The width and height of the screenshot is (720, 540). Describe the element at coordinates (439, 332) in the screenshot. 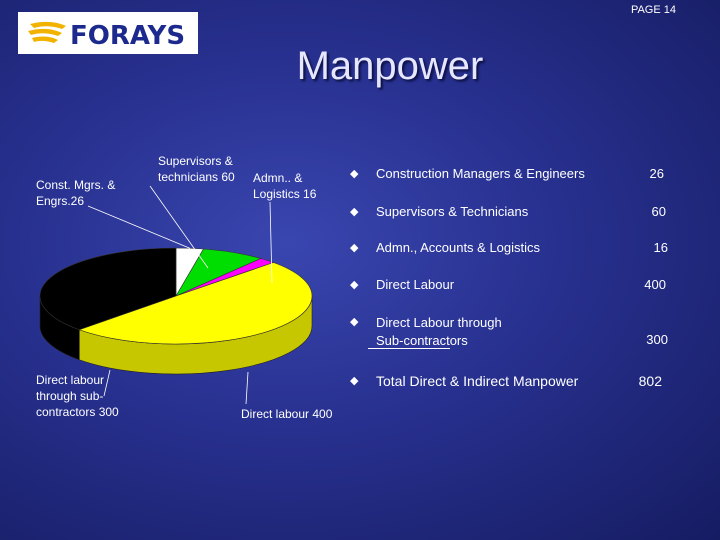

I see `row-label: Direct Labour through Sub-contractors` at that location.